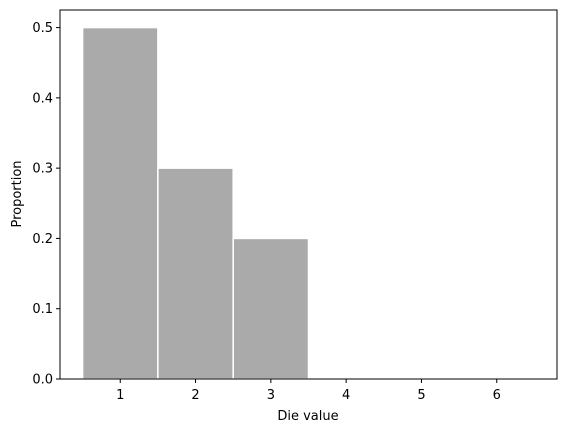 This screenshot has width=567, height=432. What do you see at coordinates (497, 395) in the screenshot?
I see `x-tick-label: 6` at bounding box center [497, 395].